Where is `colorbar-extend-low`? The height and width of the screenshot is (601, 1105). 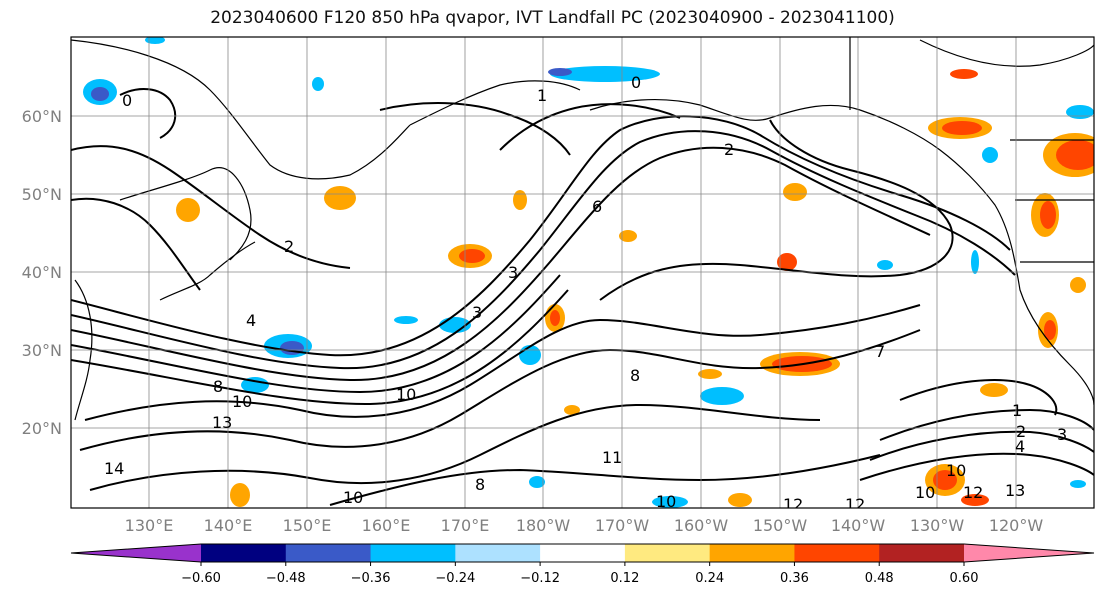 colorbar-extend-low is located at coordinates (136, 553).